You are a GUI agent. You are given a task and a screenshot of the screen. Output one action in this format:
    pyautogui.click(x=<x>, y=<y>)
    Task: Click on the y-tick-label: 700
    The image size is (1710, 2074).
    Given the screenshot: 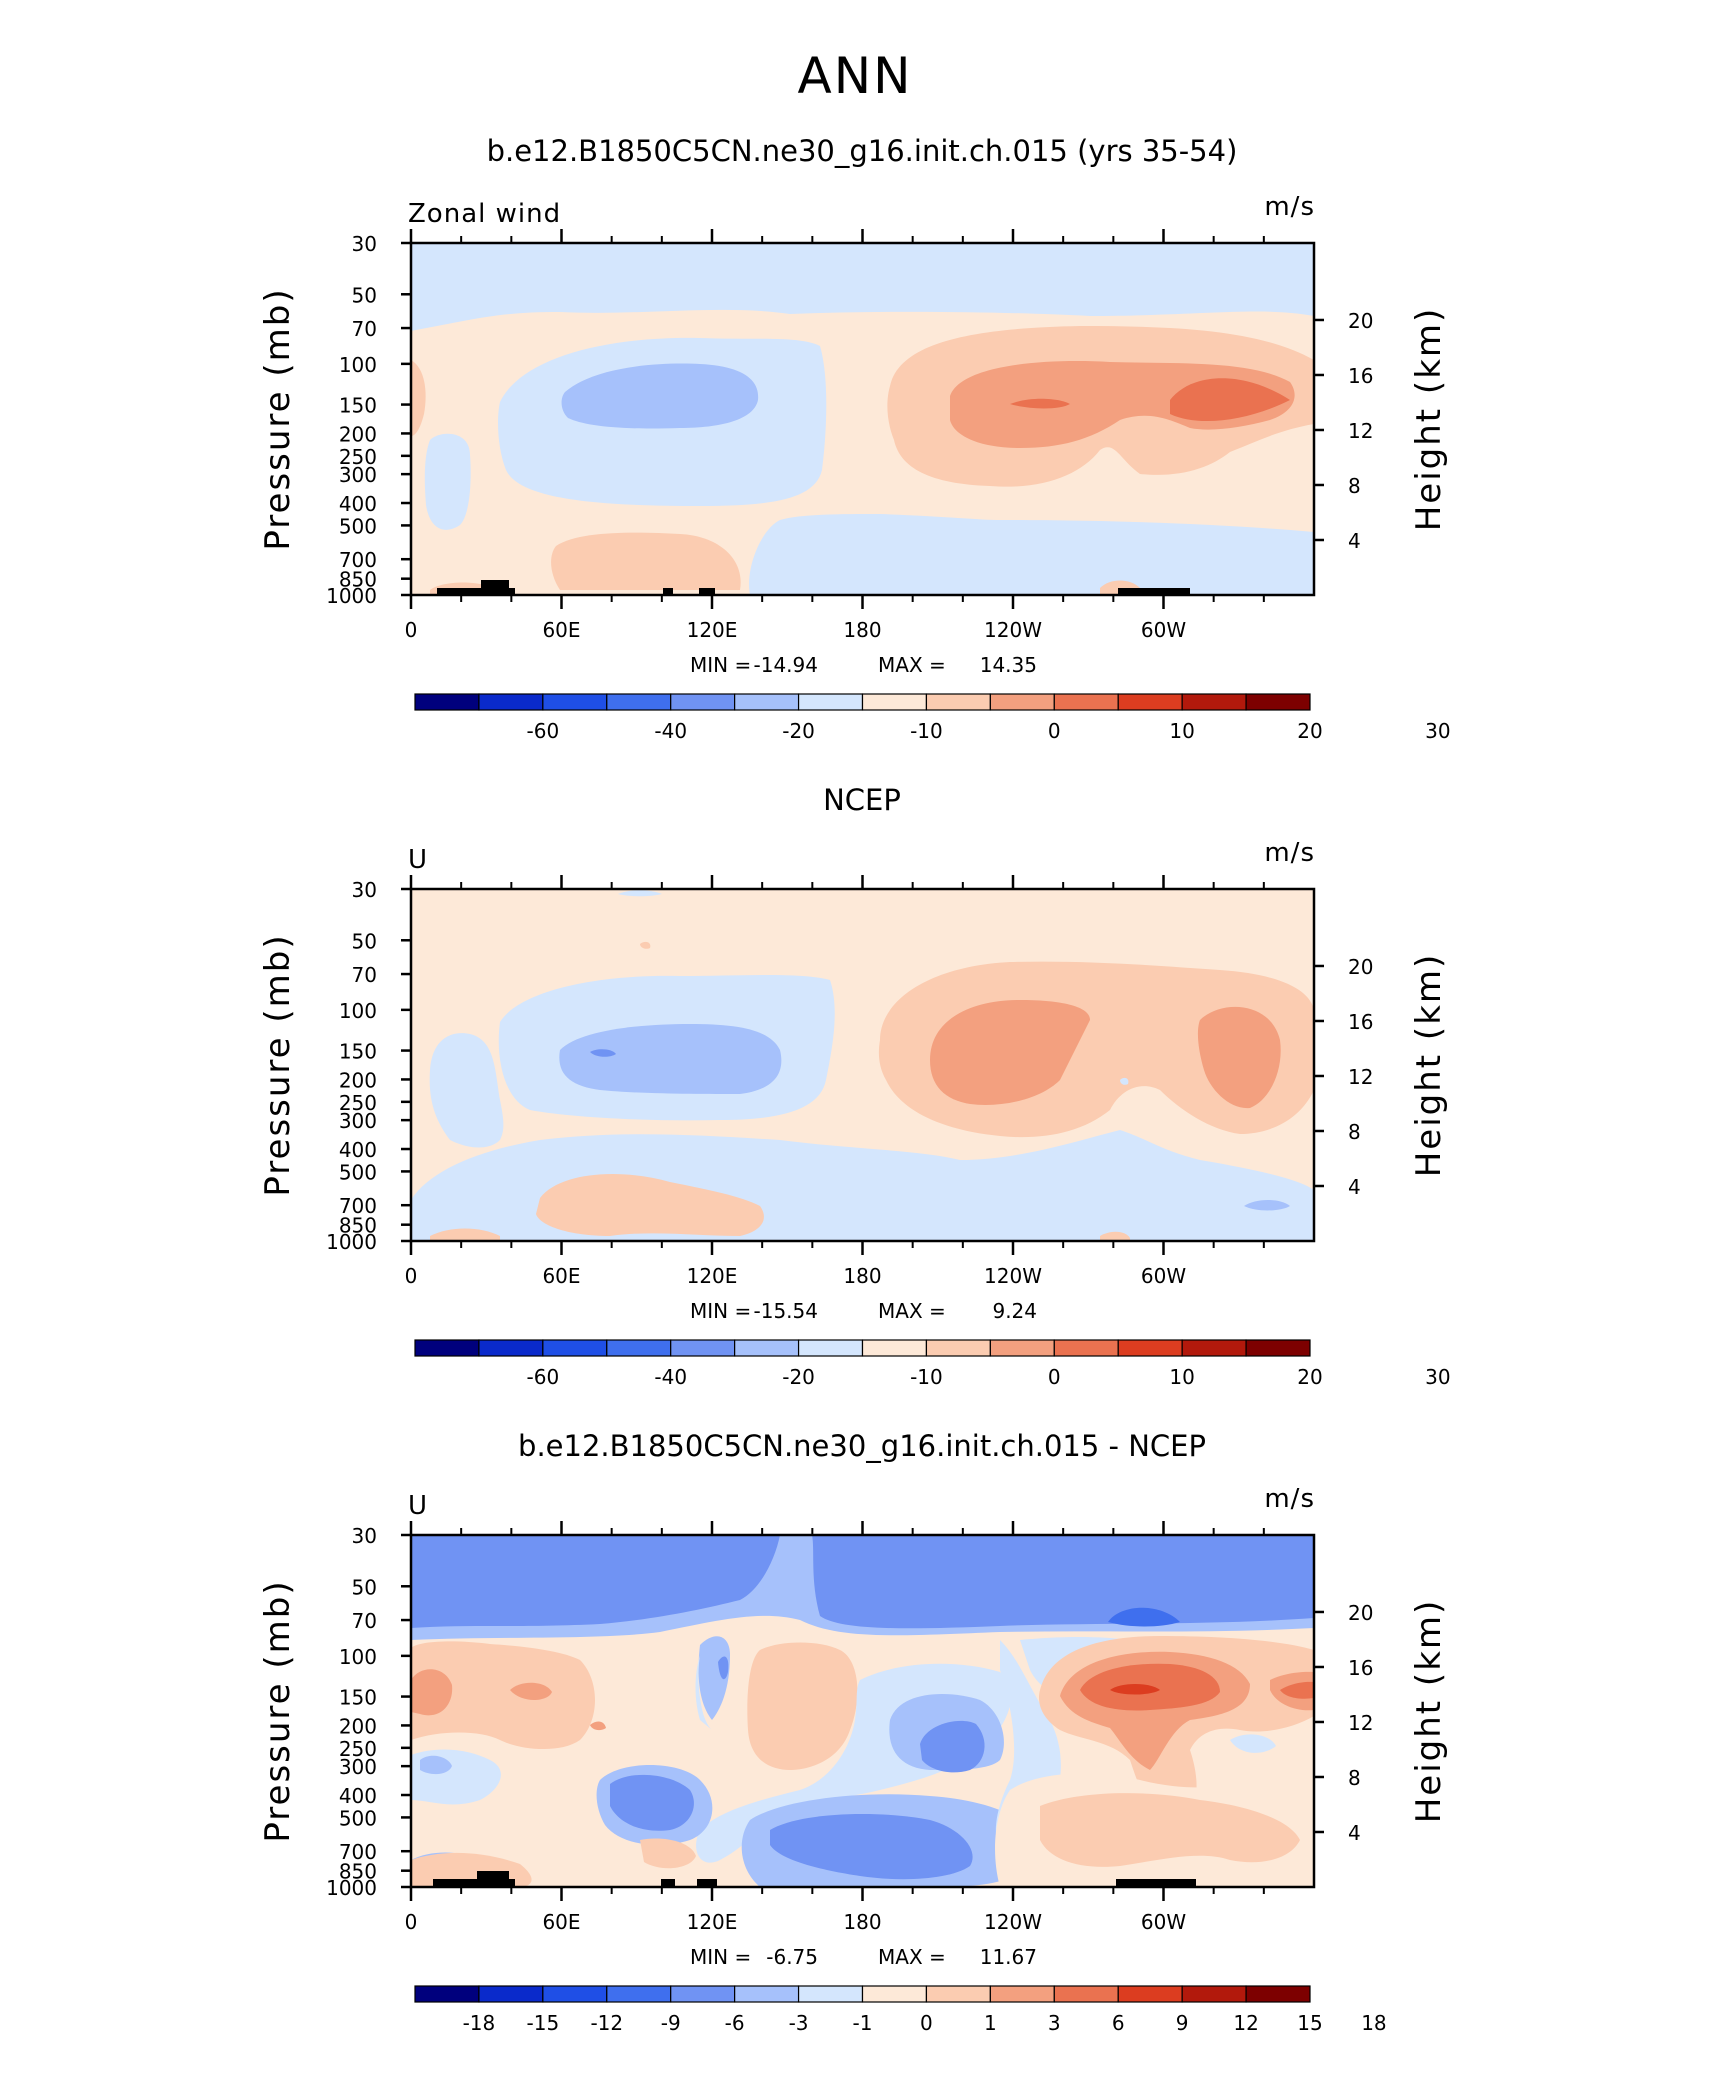 What is the action you would take?
    pyautogui.click(x=358, y=560)
    